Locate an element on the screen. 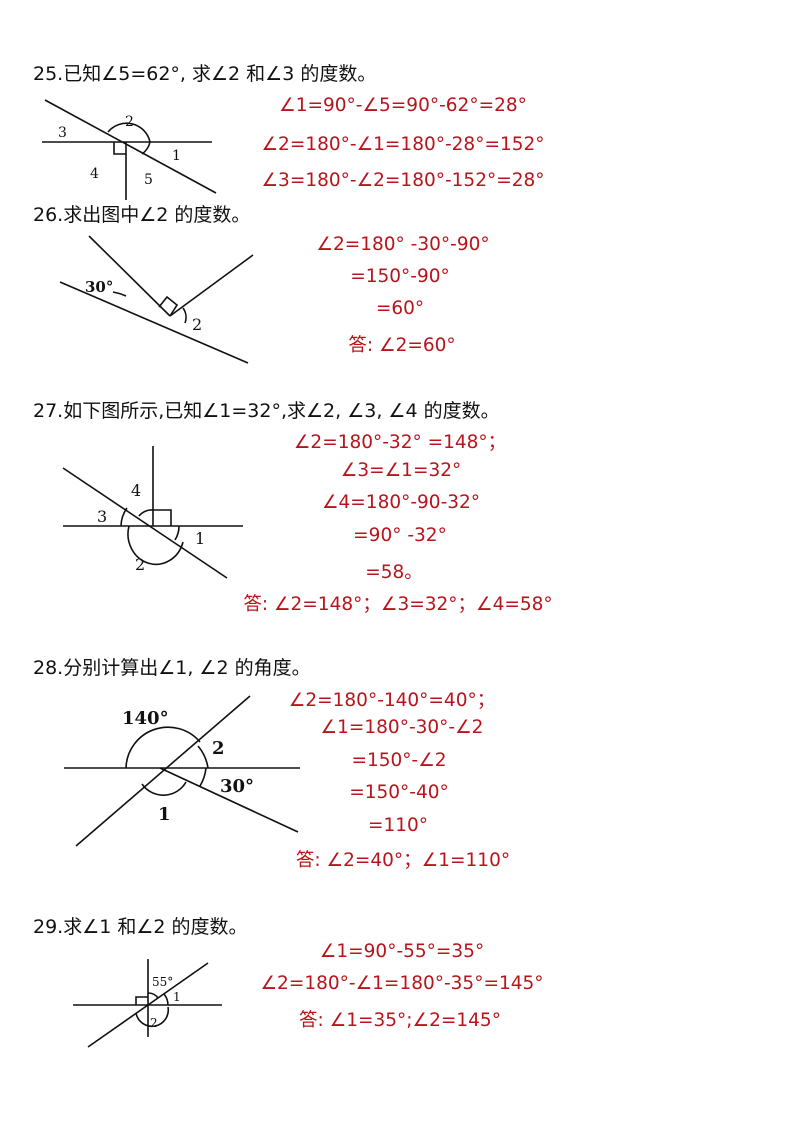 This screenshot has width=800, height=1130. figure-26: 30° 2 is located at coordinates (156, 299).